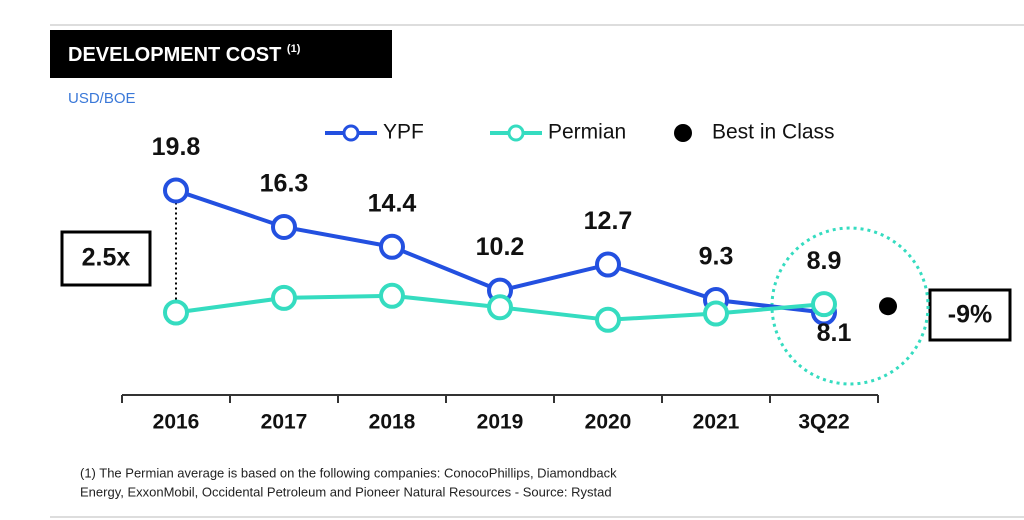 The image size is (1024, 520). Describe the element at coordinates (850, 306) in the screenshot. I see `highlight-circle` at that location.